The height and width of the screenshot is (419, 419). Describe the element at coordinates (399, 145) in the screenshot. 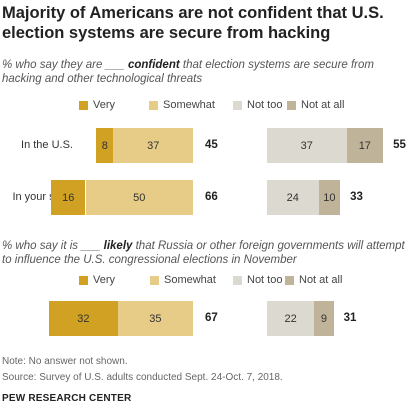

I see `net-value-right: 55` at that location.